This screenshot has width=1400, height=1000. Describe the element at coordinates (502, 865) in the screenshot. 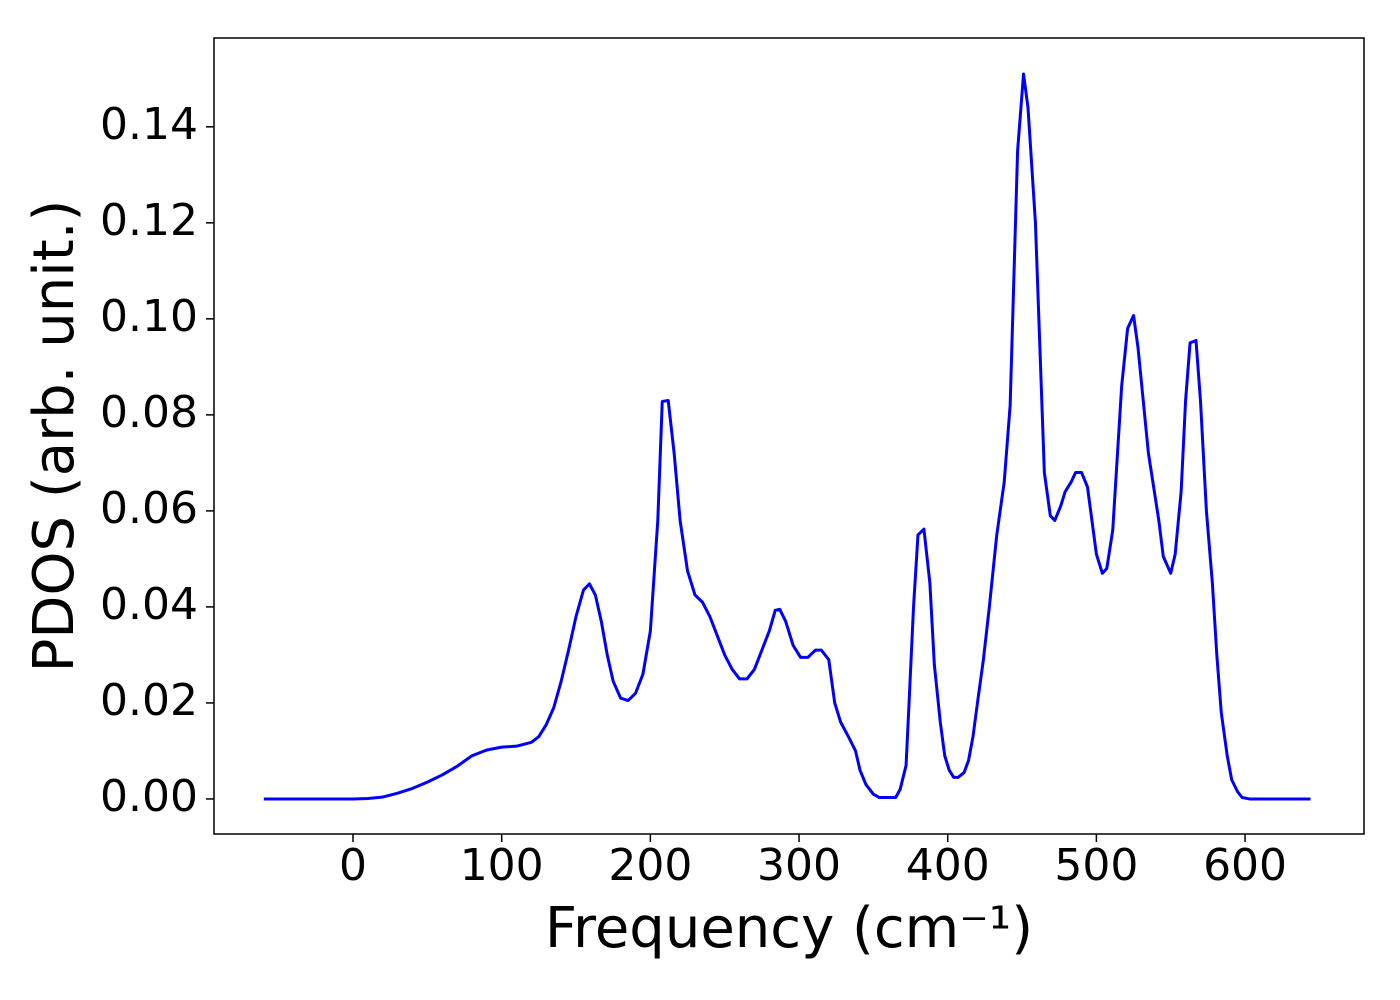

I see `x-tick-label: 100` at that location.